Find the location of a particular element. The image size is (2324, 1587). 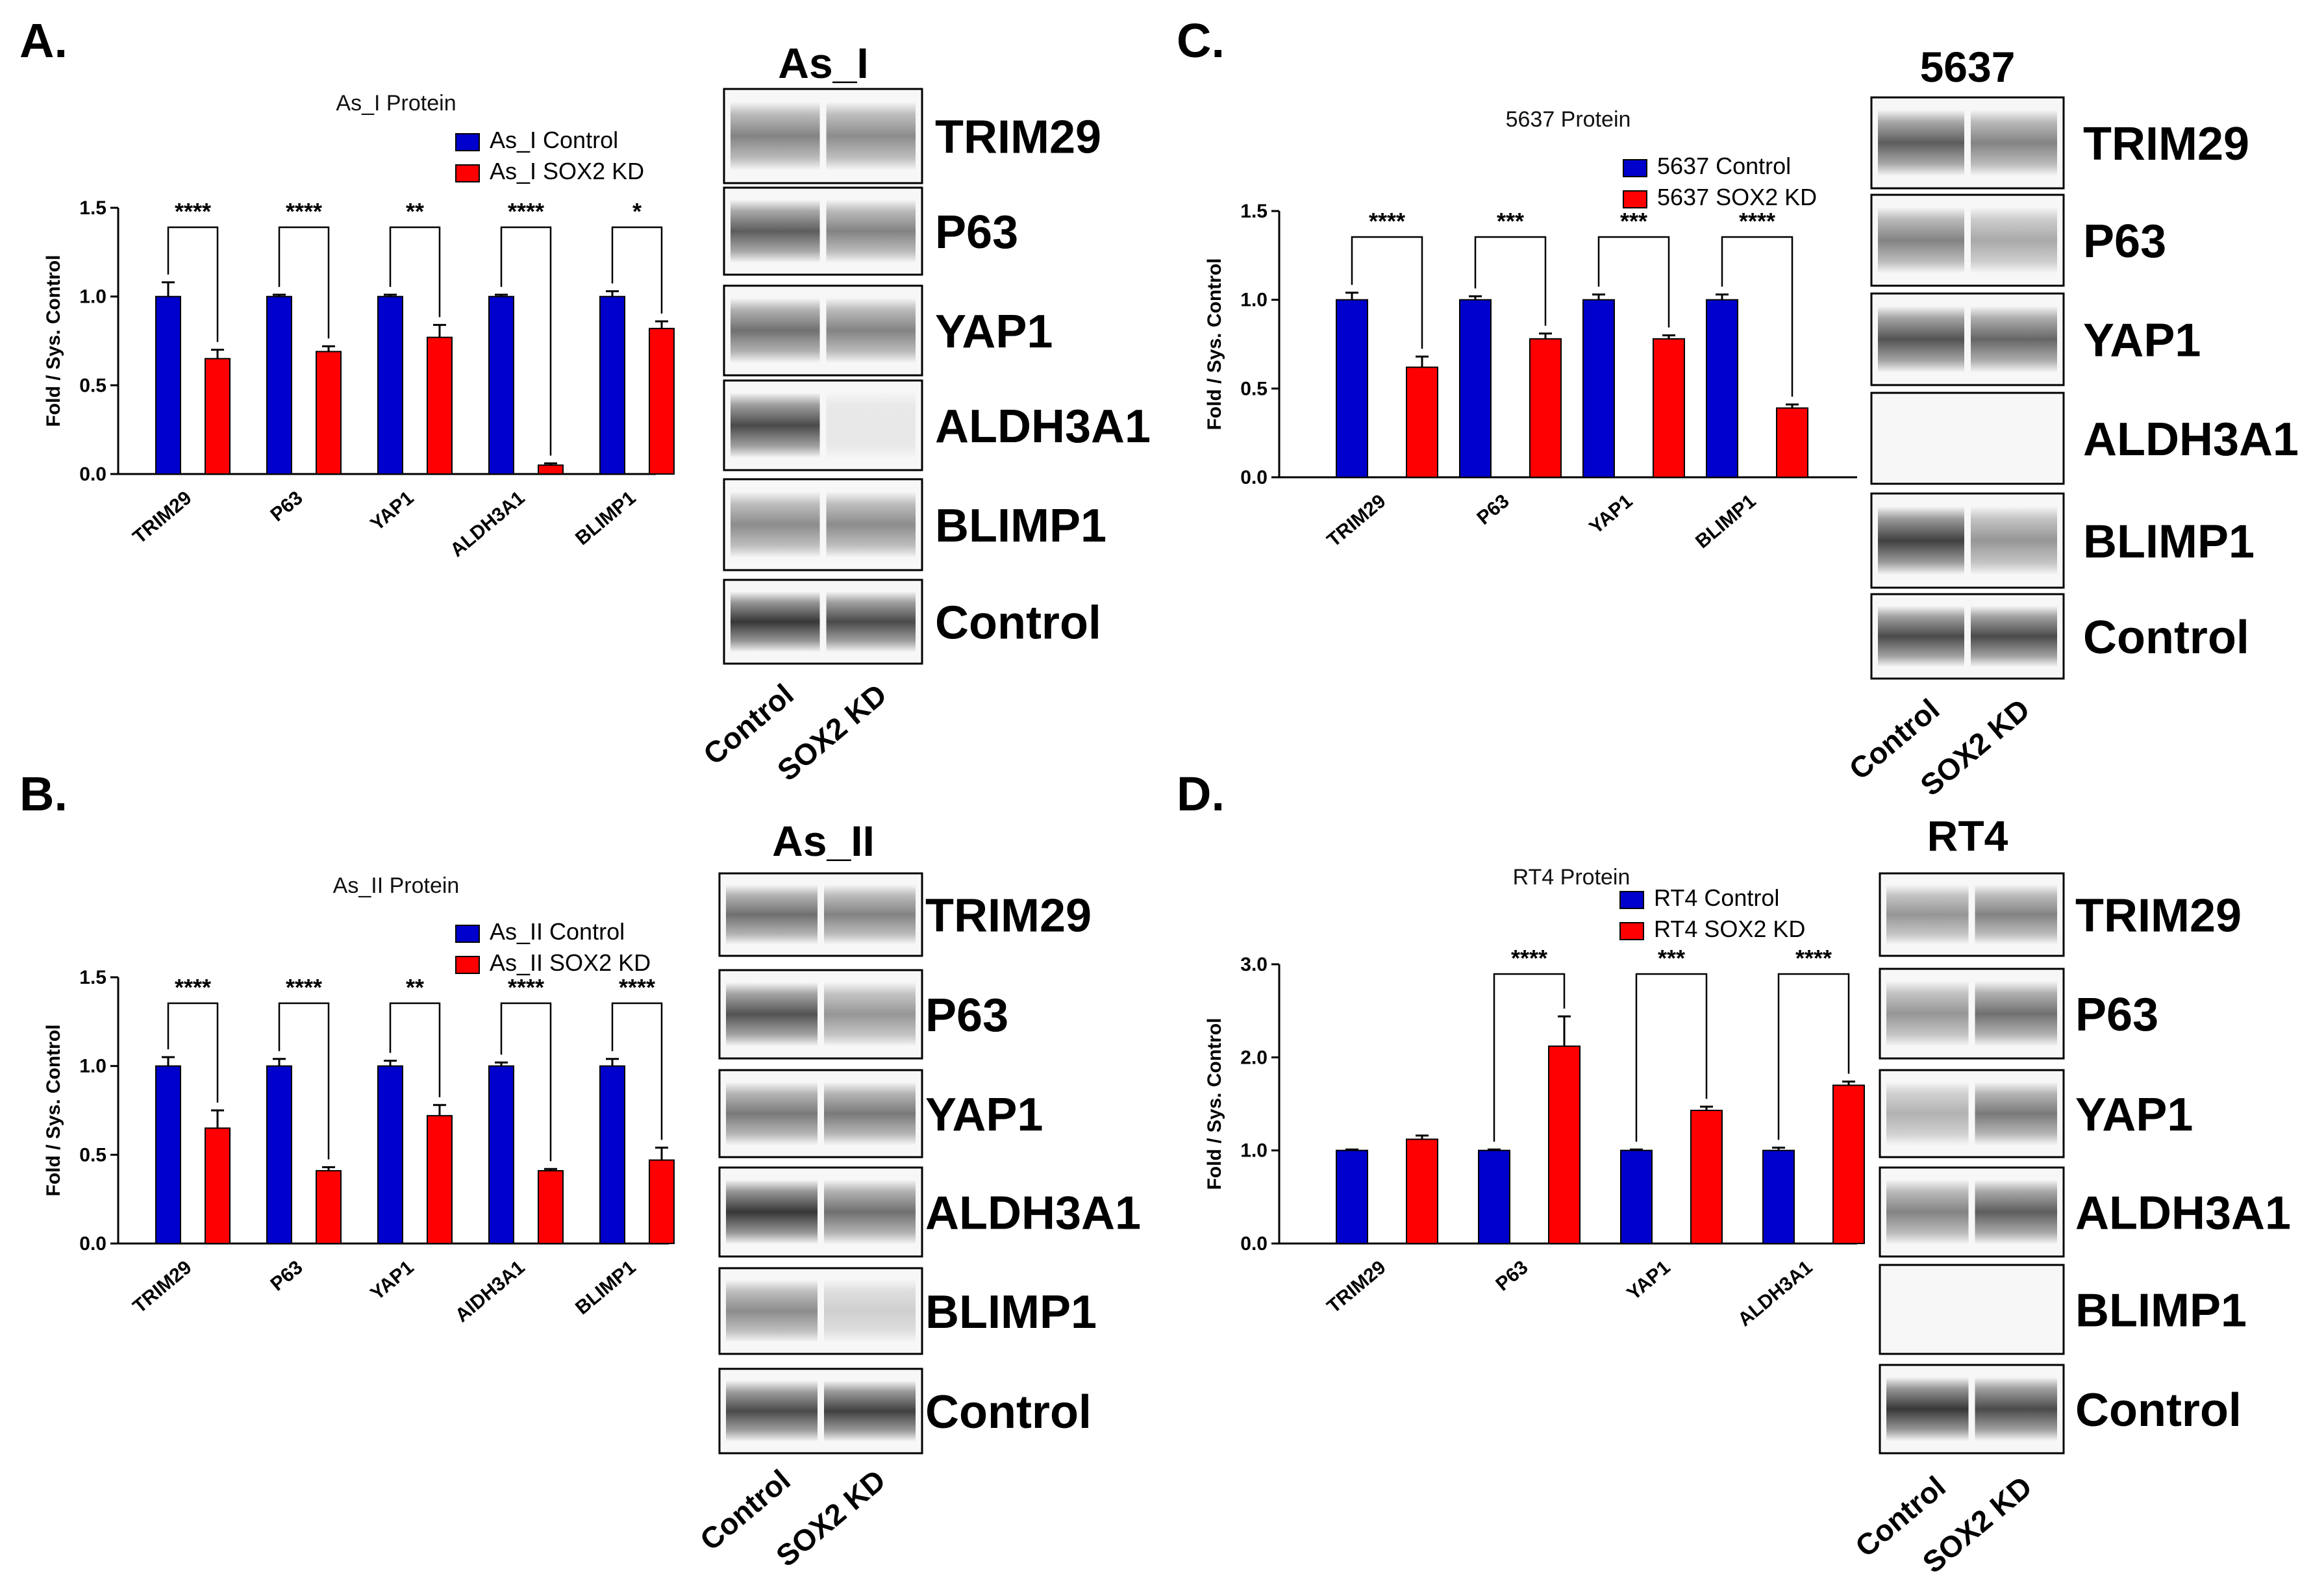

y-tick-label: 0.0 is located at coordinates (92, 474).